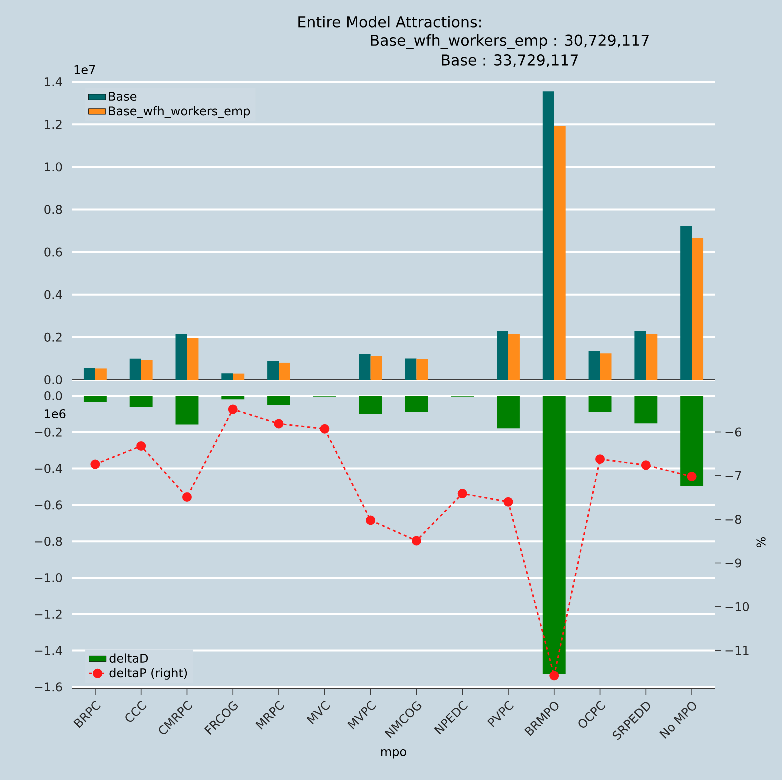  What do you see at coordinates (53, 209) in the screenshot?
I see `y-tick-label: 0.8` at bounding box center [53, 209].